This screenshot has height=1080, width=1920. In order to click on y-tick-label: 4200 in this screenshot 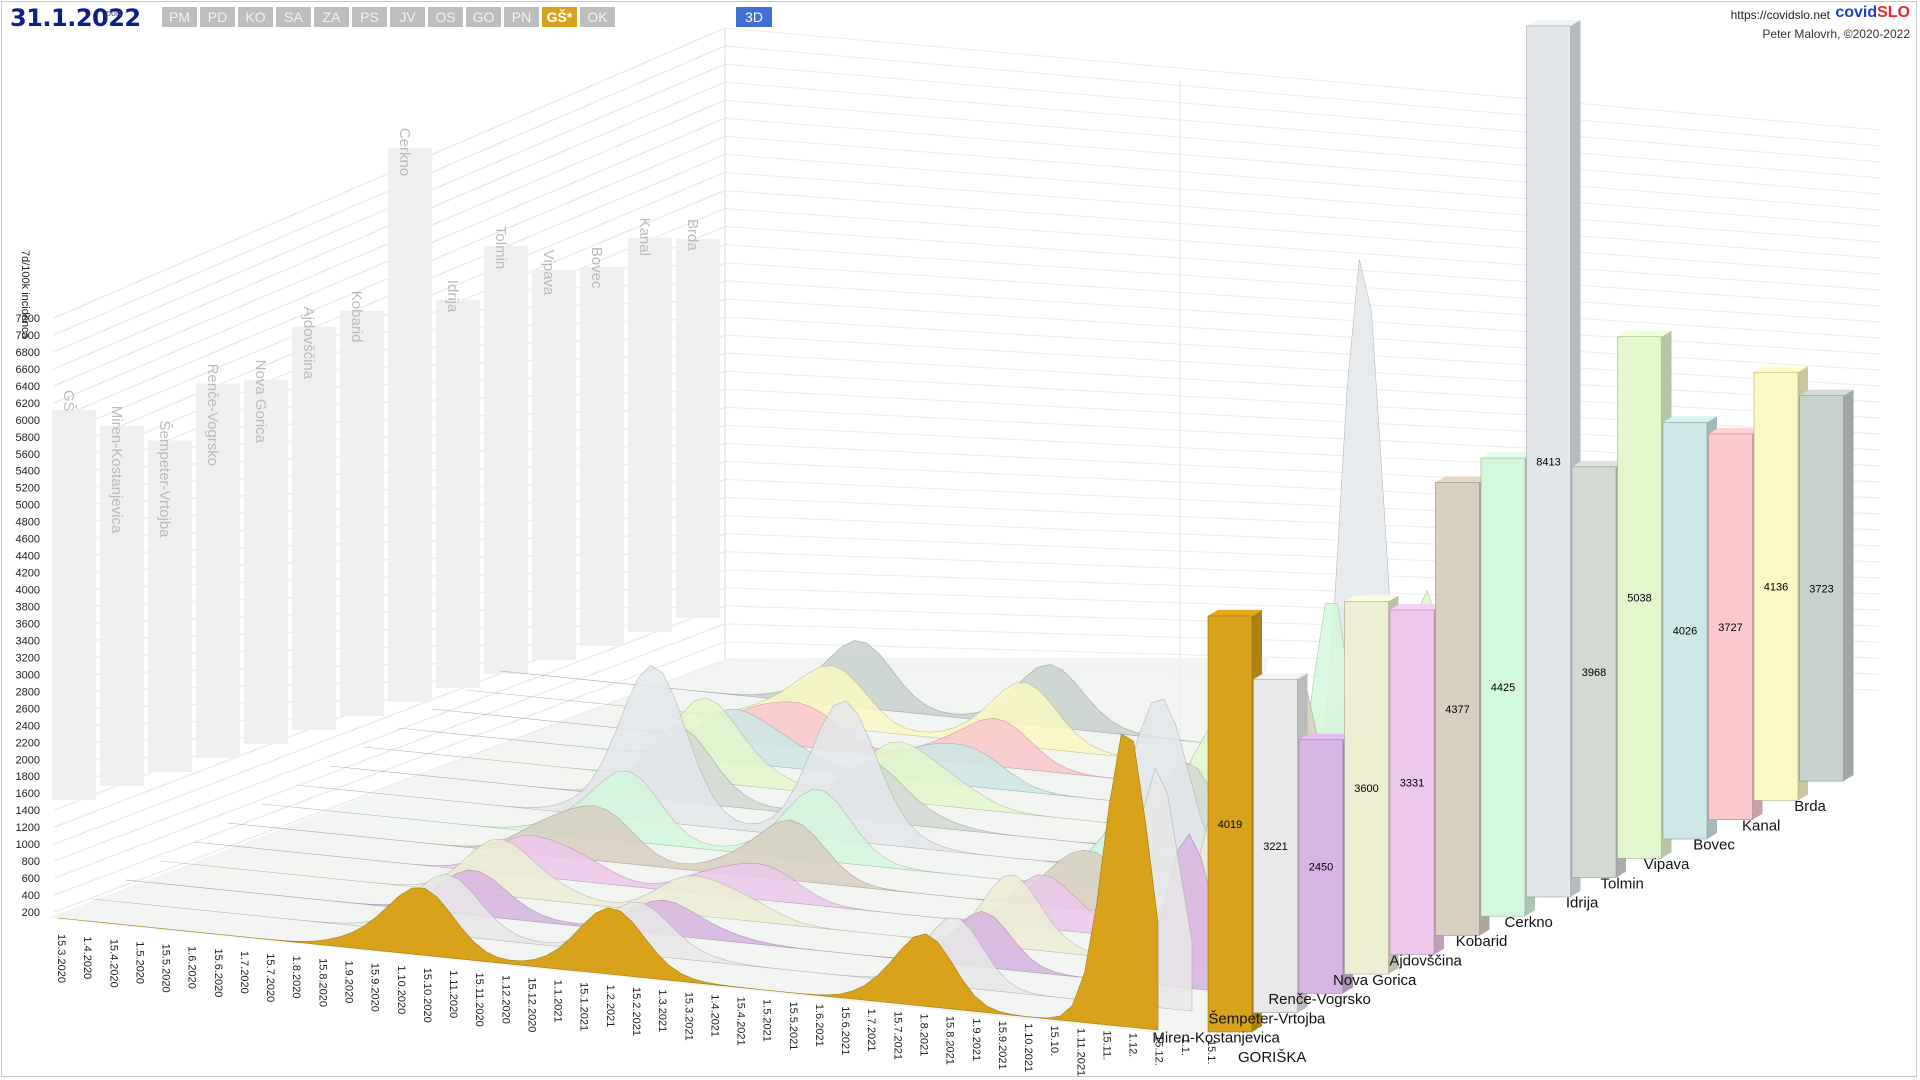, I will do `click(28, 574)`.